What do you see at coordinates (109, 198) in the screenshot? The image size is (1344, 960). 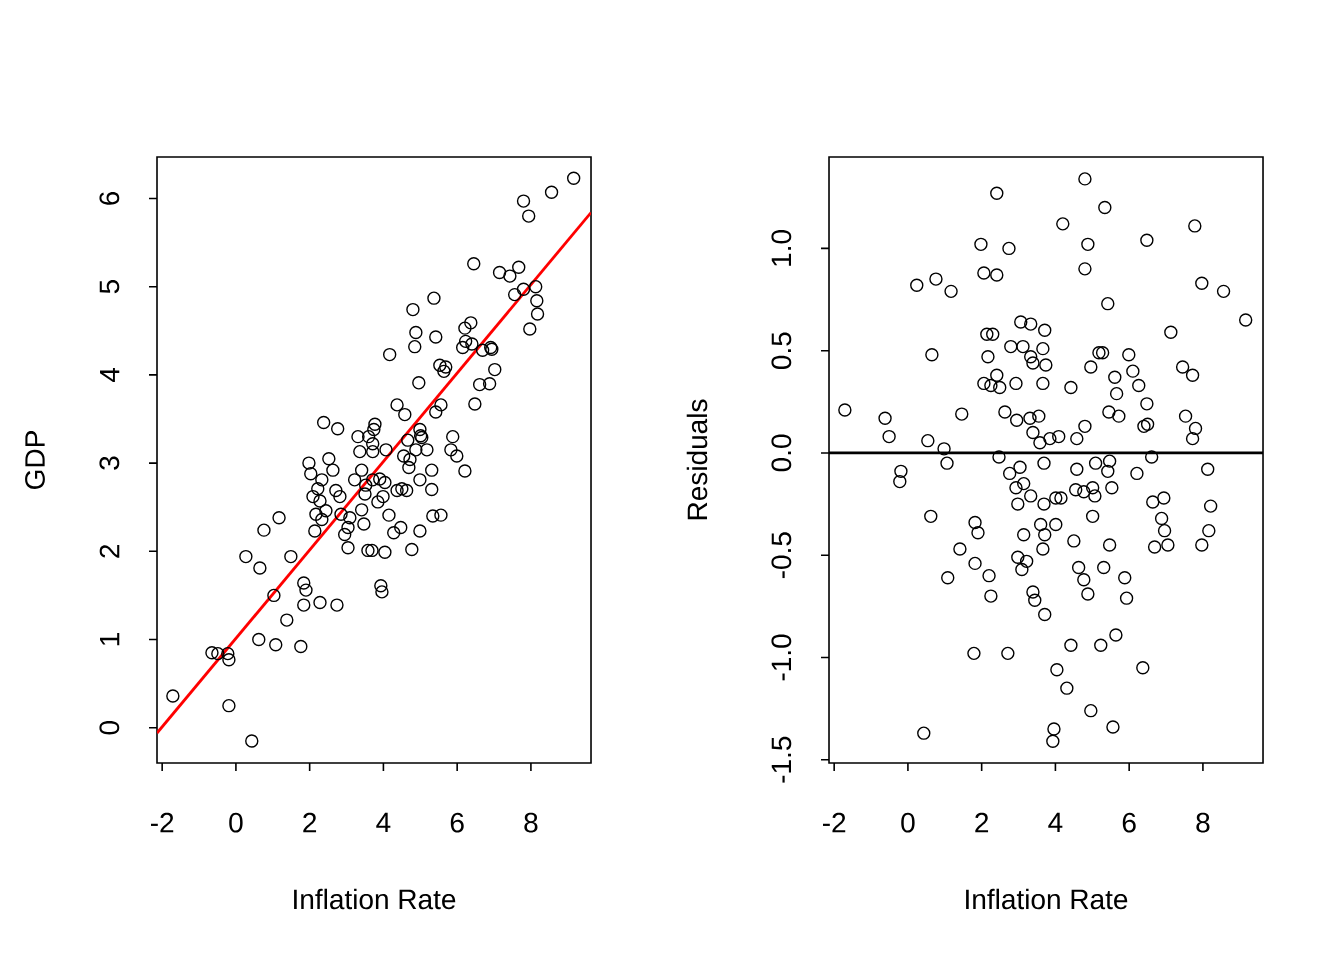 I see `y-tick-label: 6` at bounding box center [109, 198].